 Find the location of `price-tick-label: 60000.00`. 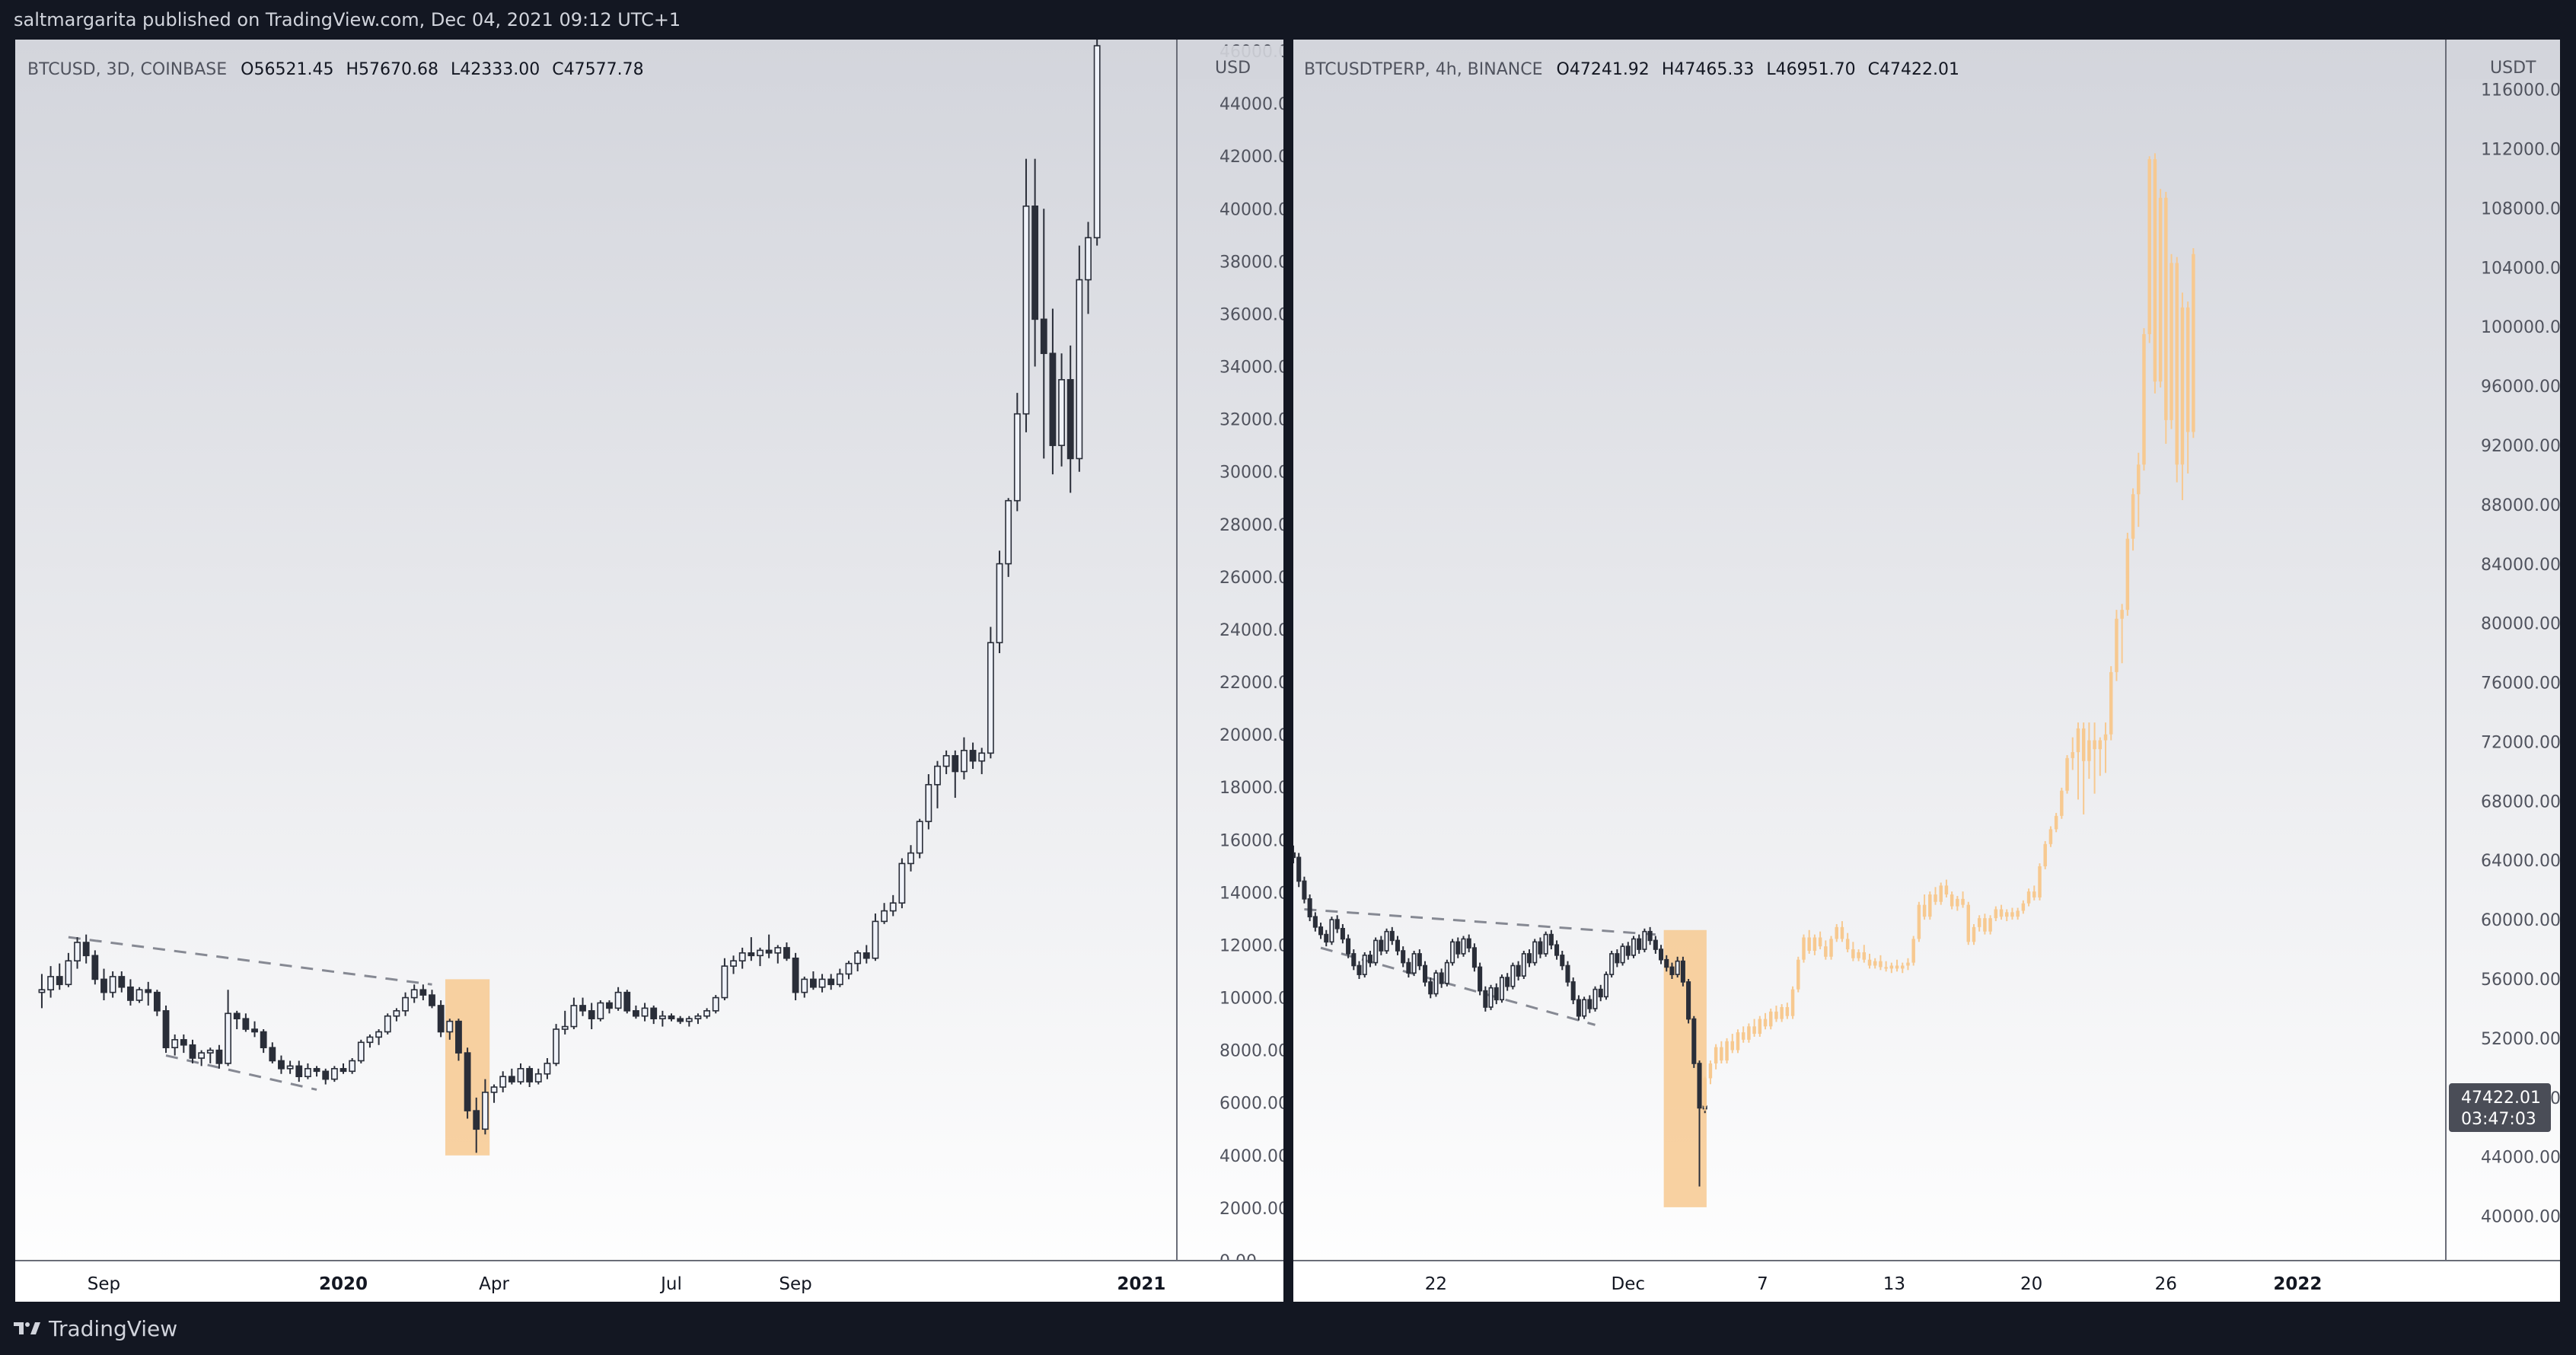

price-tick-label: 60000.00 is located at coordinates (2520, 920).